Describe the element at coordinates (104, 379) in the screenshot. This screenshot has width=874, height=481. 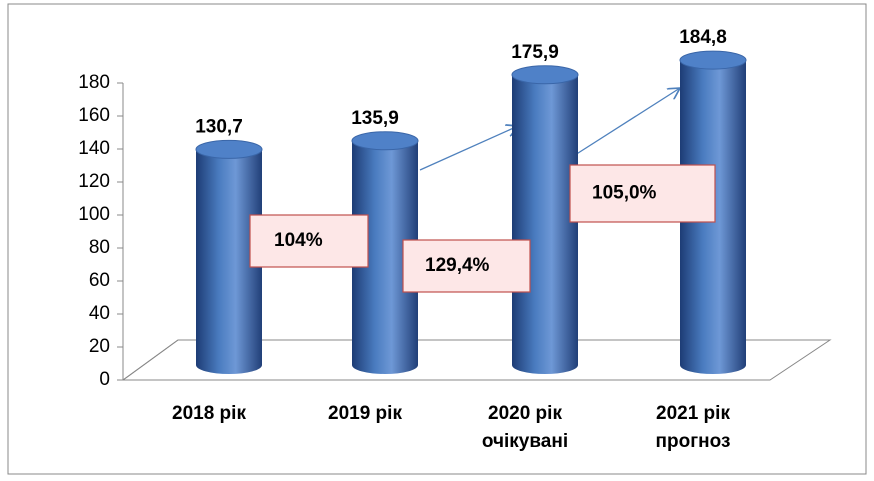
I see `y-tick-label: 0` at that location.